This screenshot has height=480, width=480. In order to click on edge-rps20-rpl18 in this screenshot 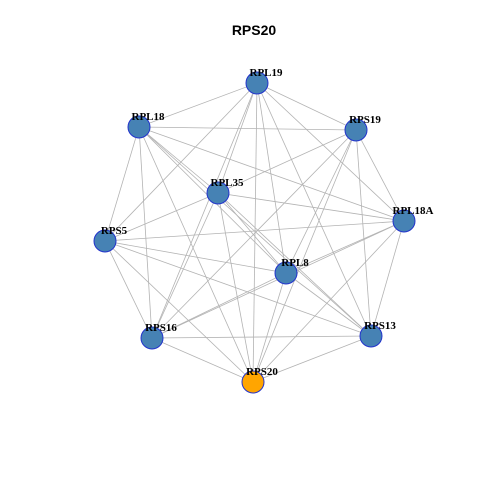, I will do `click(196, 254)`.